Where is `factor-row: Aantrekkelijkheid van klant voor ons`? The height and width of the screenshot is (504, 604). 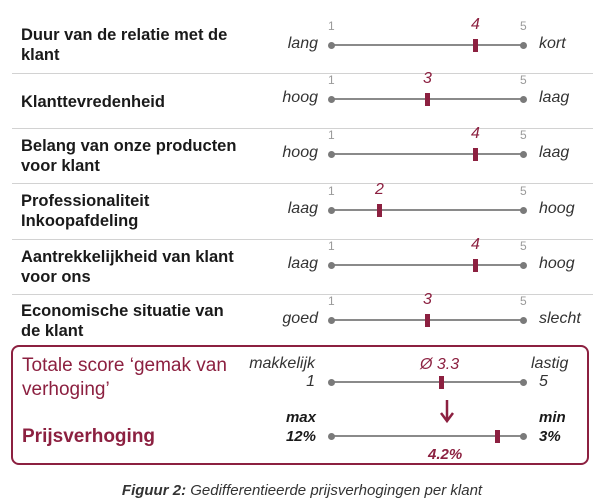
factor-row: Aantrekkelijkheid van klant voor ons is located at coordinates (302, 267).